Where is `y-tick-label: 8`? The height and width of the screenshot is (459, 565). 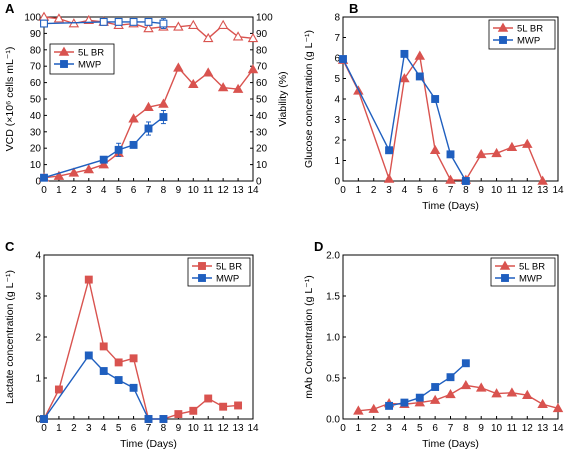 y-tick-label: 8 is located at coordinates (337, 18).